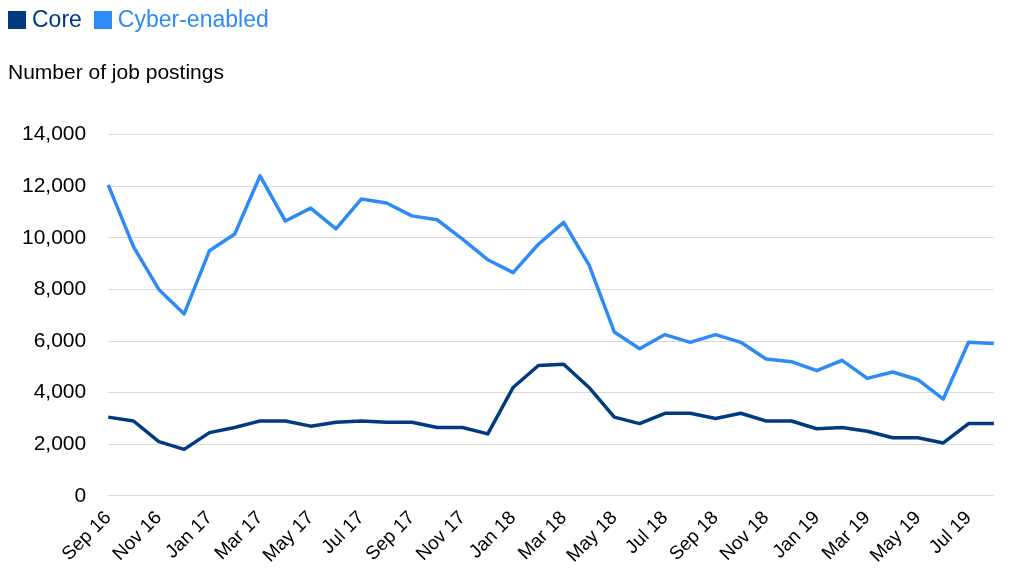  What do you see at coordinates (57, 19) in the screenshot?
I see `legend-label: Core` at bounding box center [57, 19].